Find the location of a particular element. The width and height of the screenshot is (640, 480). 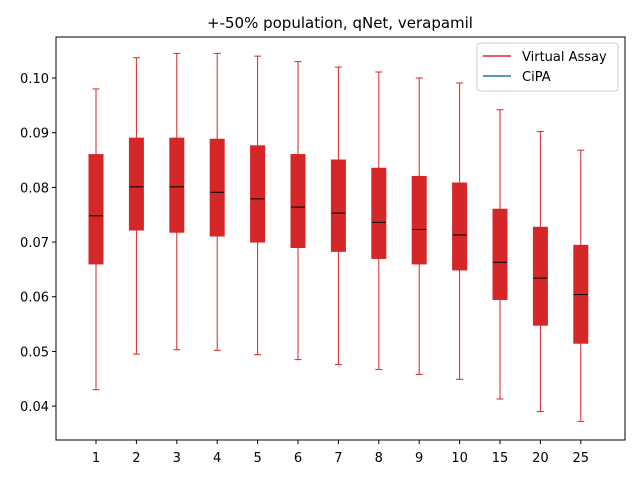

y-tick-label: 0.10 is located at coordinates (34, 79).